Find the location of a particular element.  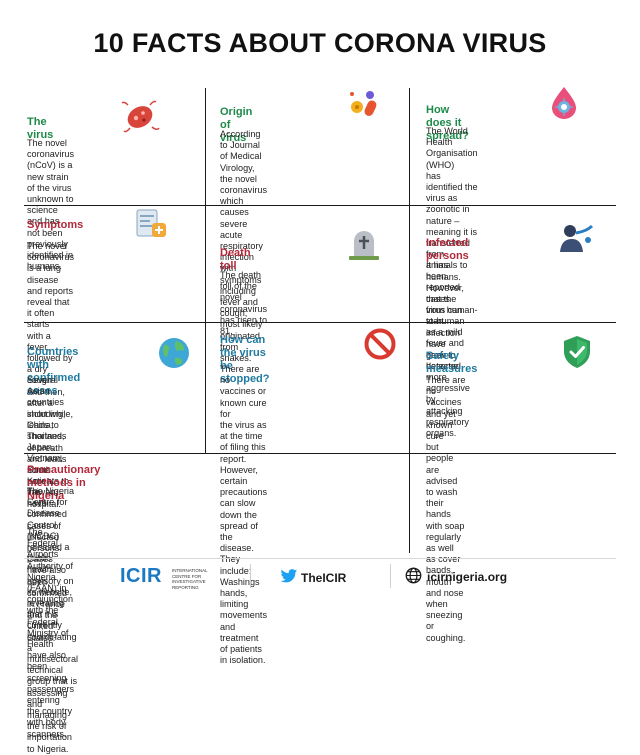

text-line: with a fever, followed by a dry cough is located at coordinates (50, 358).